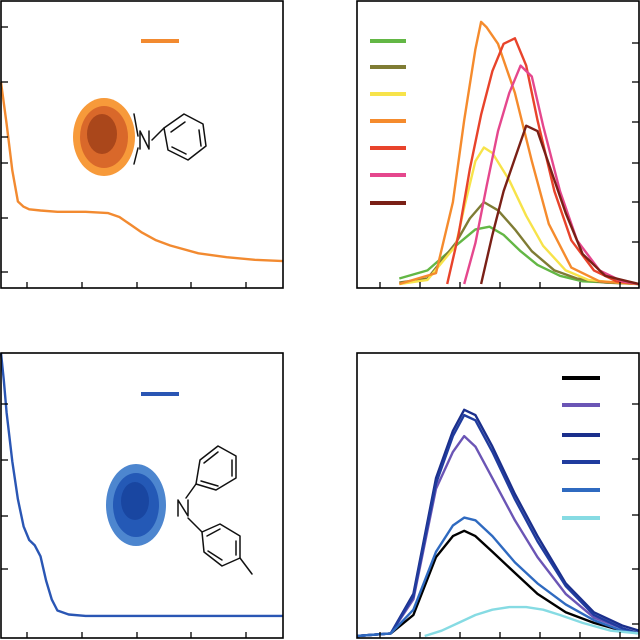 The height and width of the screenshot is (640, 640). I want to click on plot-area-top-left, so click(142, 172).